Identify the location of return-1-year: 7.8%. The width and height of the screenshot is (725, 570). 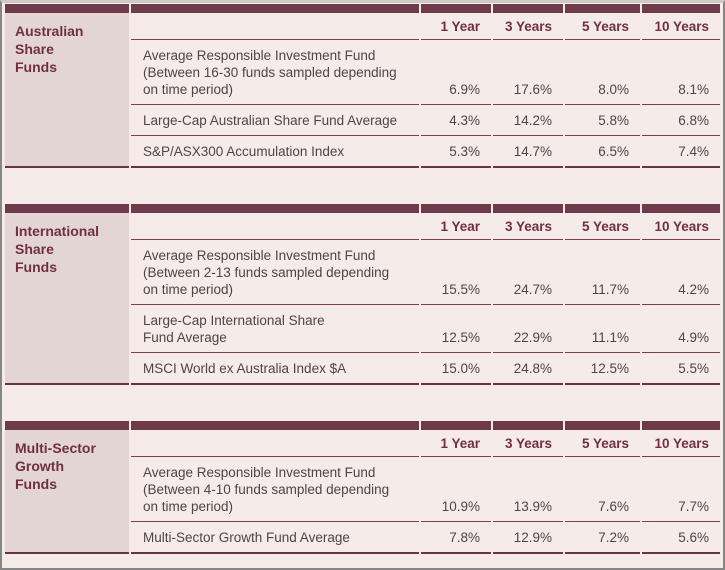
(456, 538).